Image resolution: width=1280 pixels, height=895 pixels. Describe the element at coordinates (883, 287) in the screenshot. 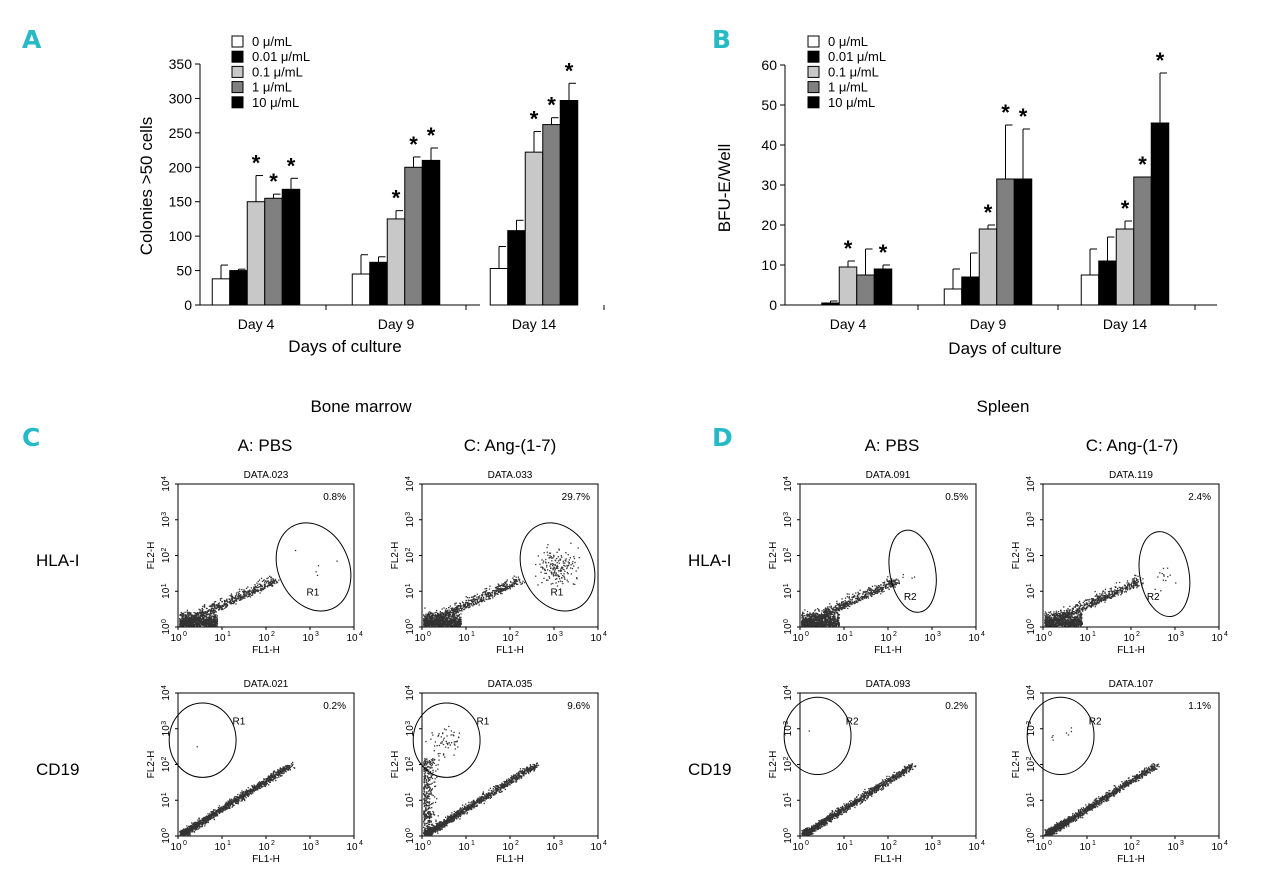

I see `chart-b-bar` at that location.